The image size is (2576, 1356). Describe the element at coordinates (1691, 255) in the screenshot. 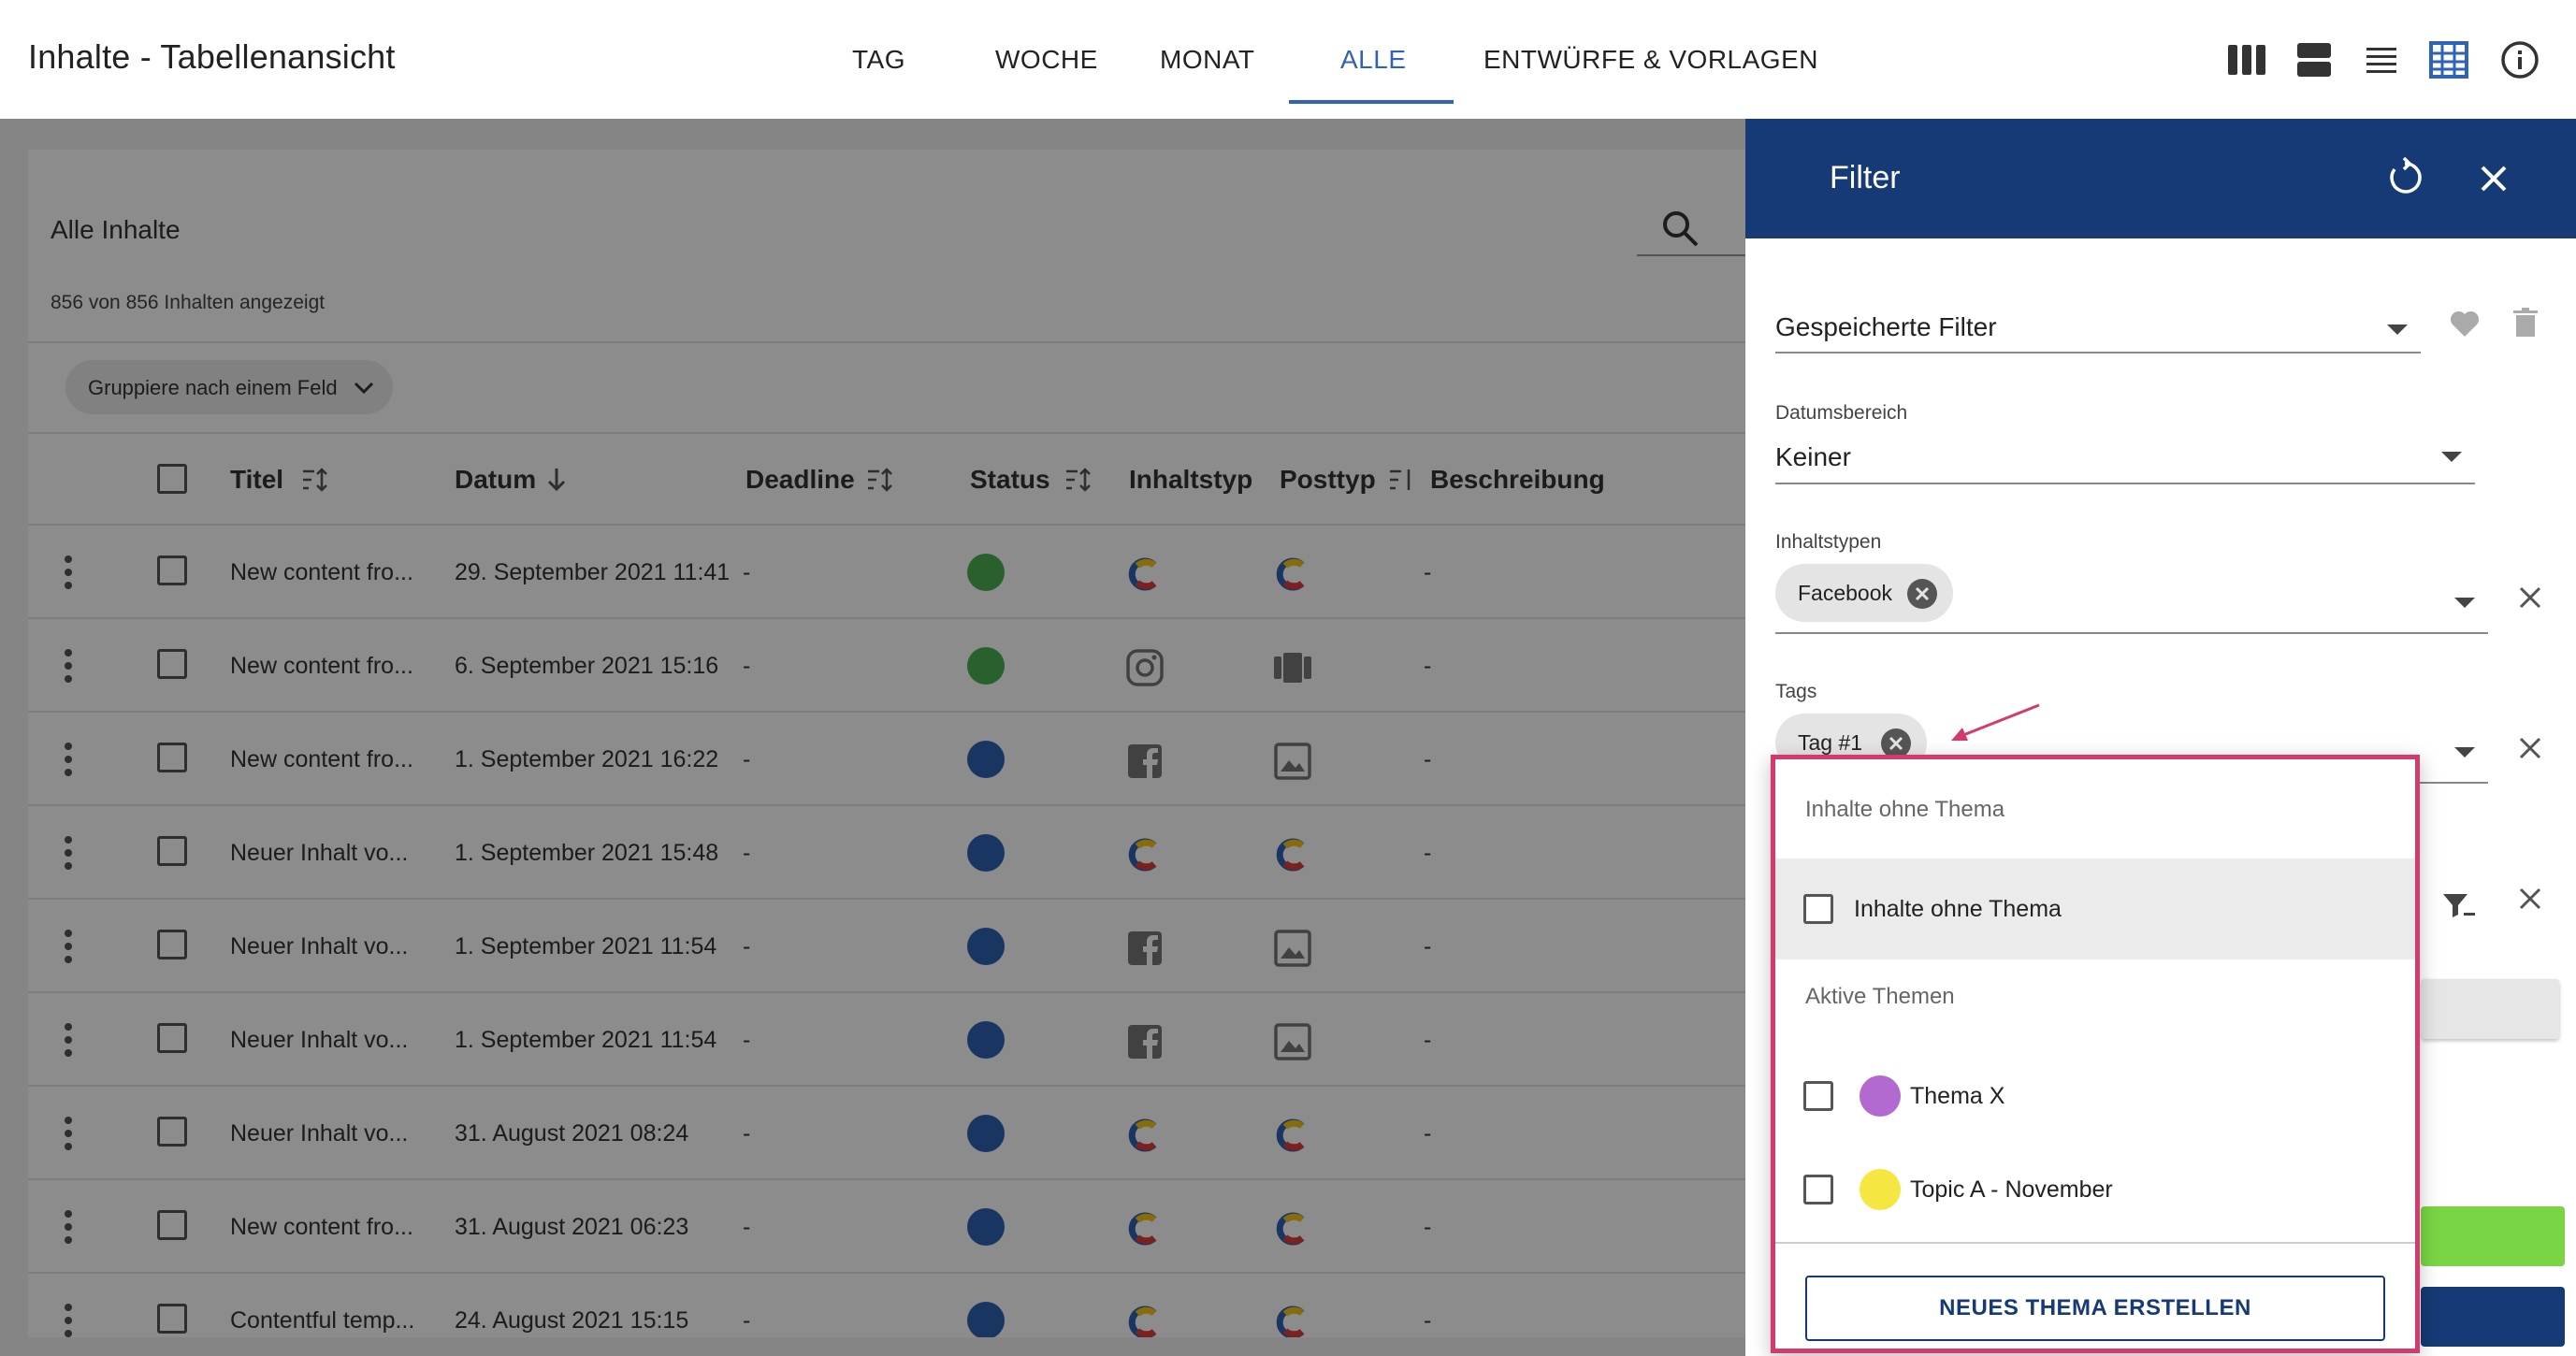

I see `search-input` at that location.